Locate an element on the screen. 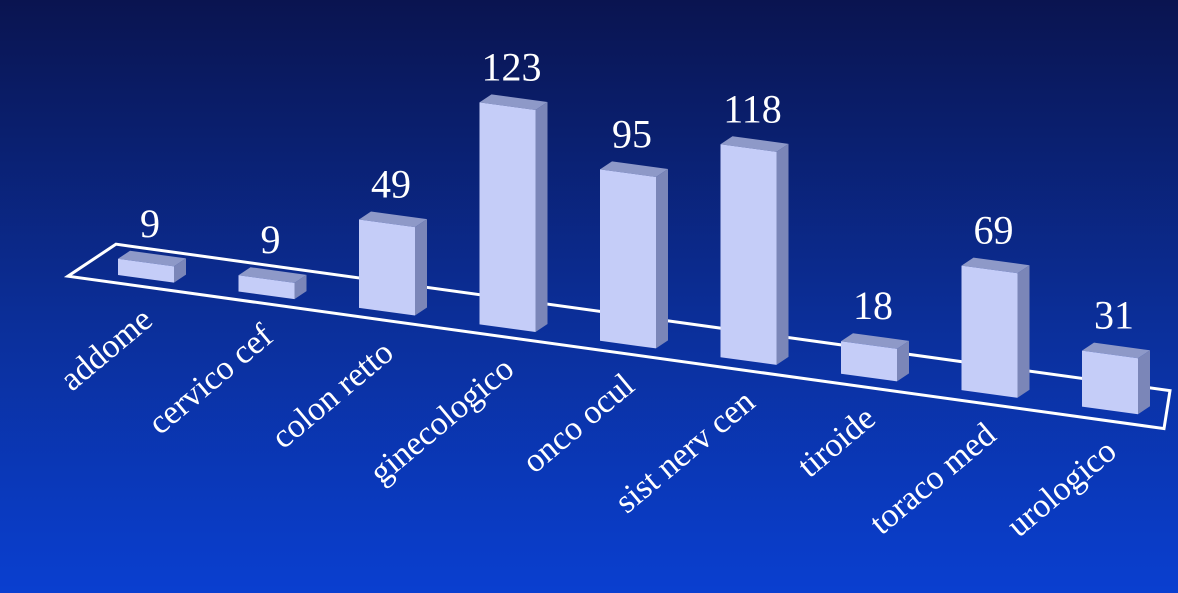  category-label: sist nerv cen is located at coordinates (685, 452).